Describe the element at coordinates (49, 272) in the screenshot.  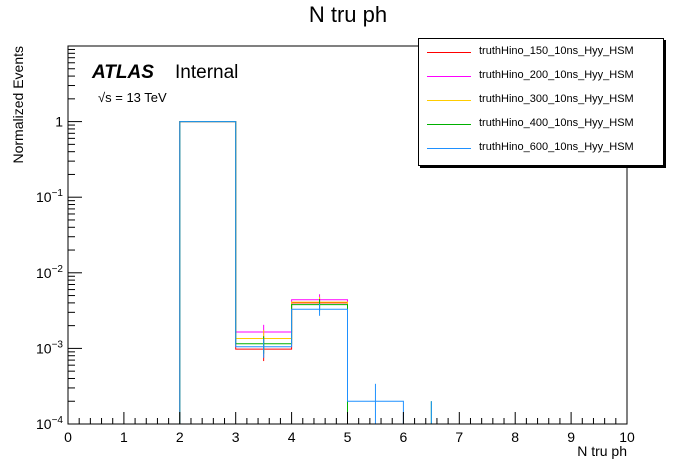
I see `y-tick-label-2: 10⁻²` at that location.